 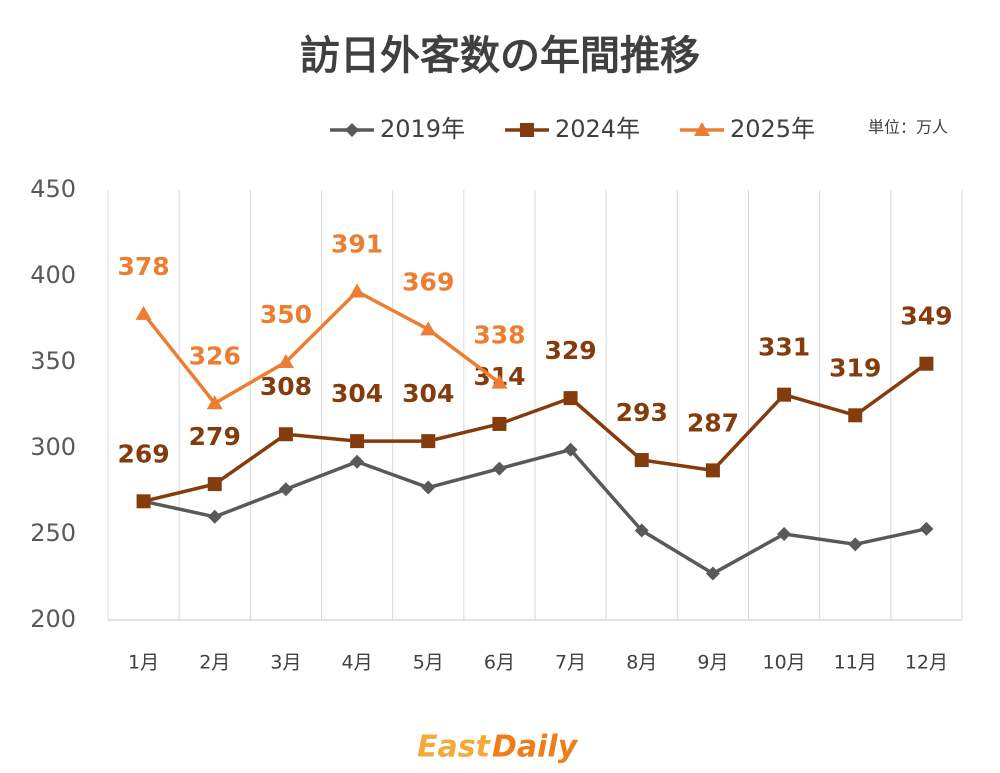 I want to click on y-tick-label: 300, so click(x=53, y=447).